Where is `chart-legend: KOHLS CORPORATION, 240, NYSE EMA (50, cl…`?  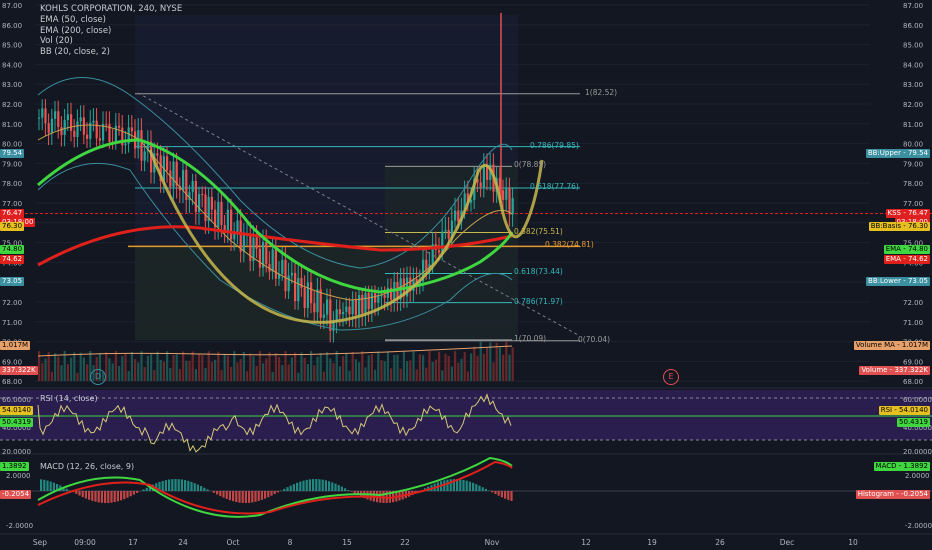
chart-legend: KOHLS CORPORATION, 240, NYSE EMA (50, cl… is located at coordinates (111, 31).